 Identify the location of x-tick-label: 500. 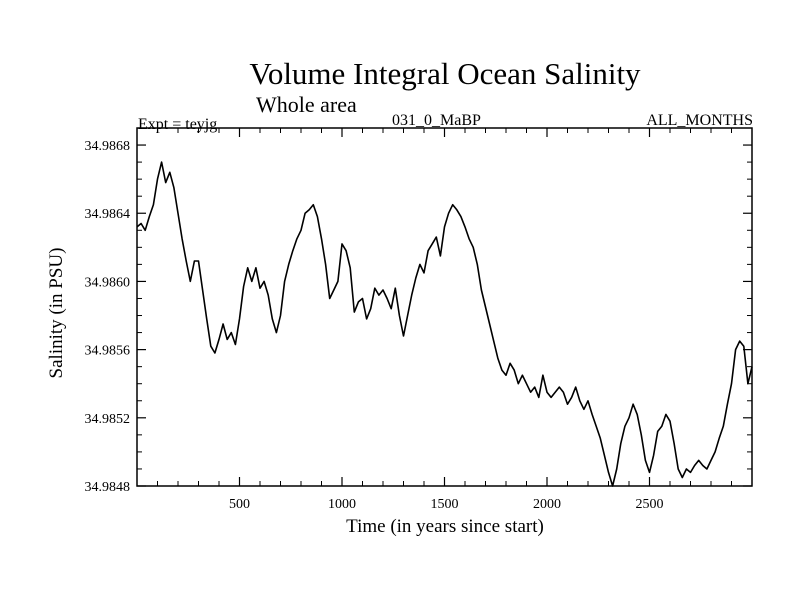
(239, 504).